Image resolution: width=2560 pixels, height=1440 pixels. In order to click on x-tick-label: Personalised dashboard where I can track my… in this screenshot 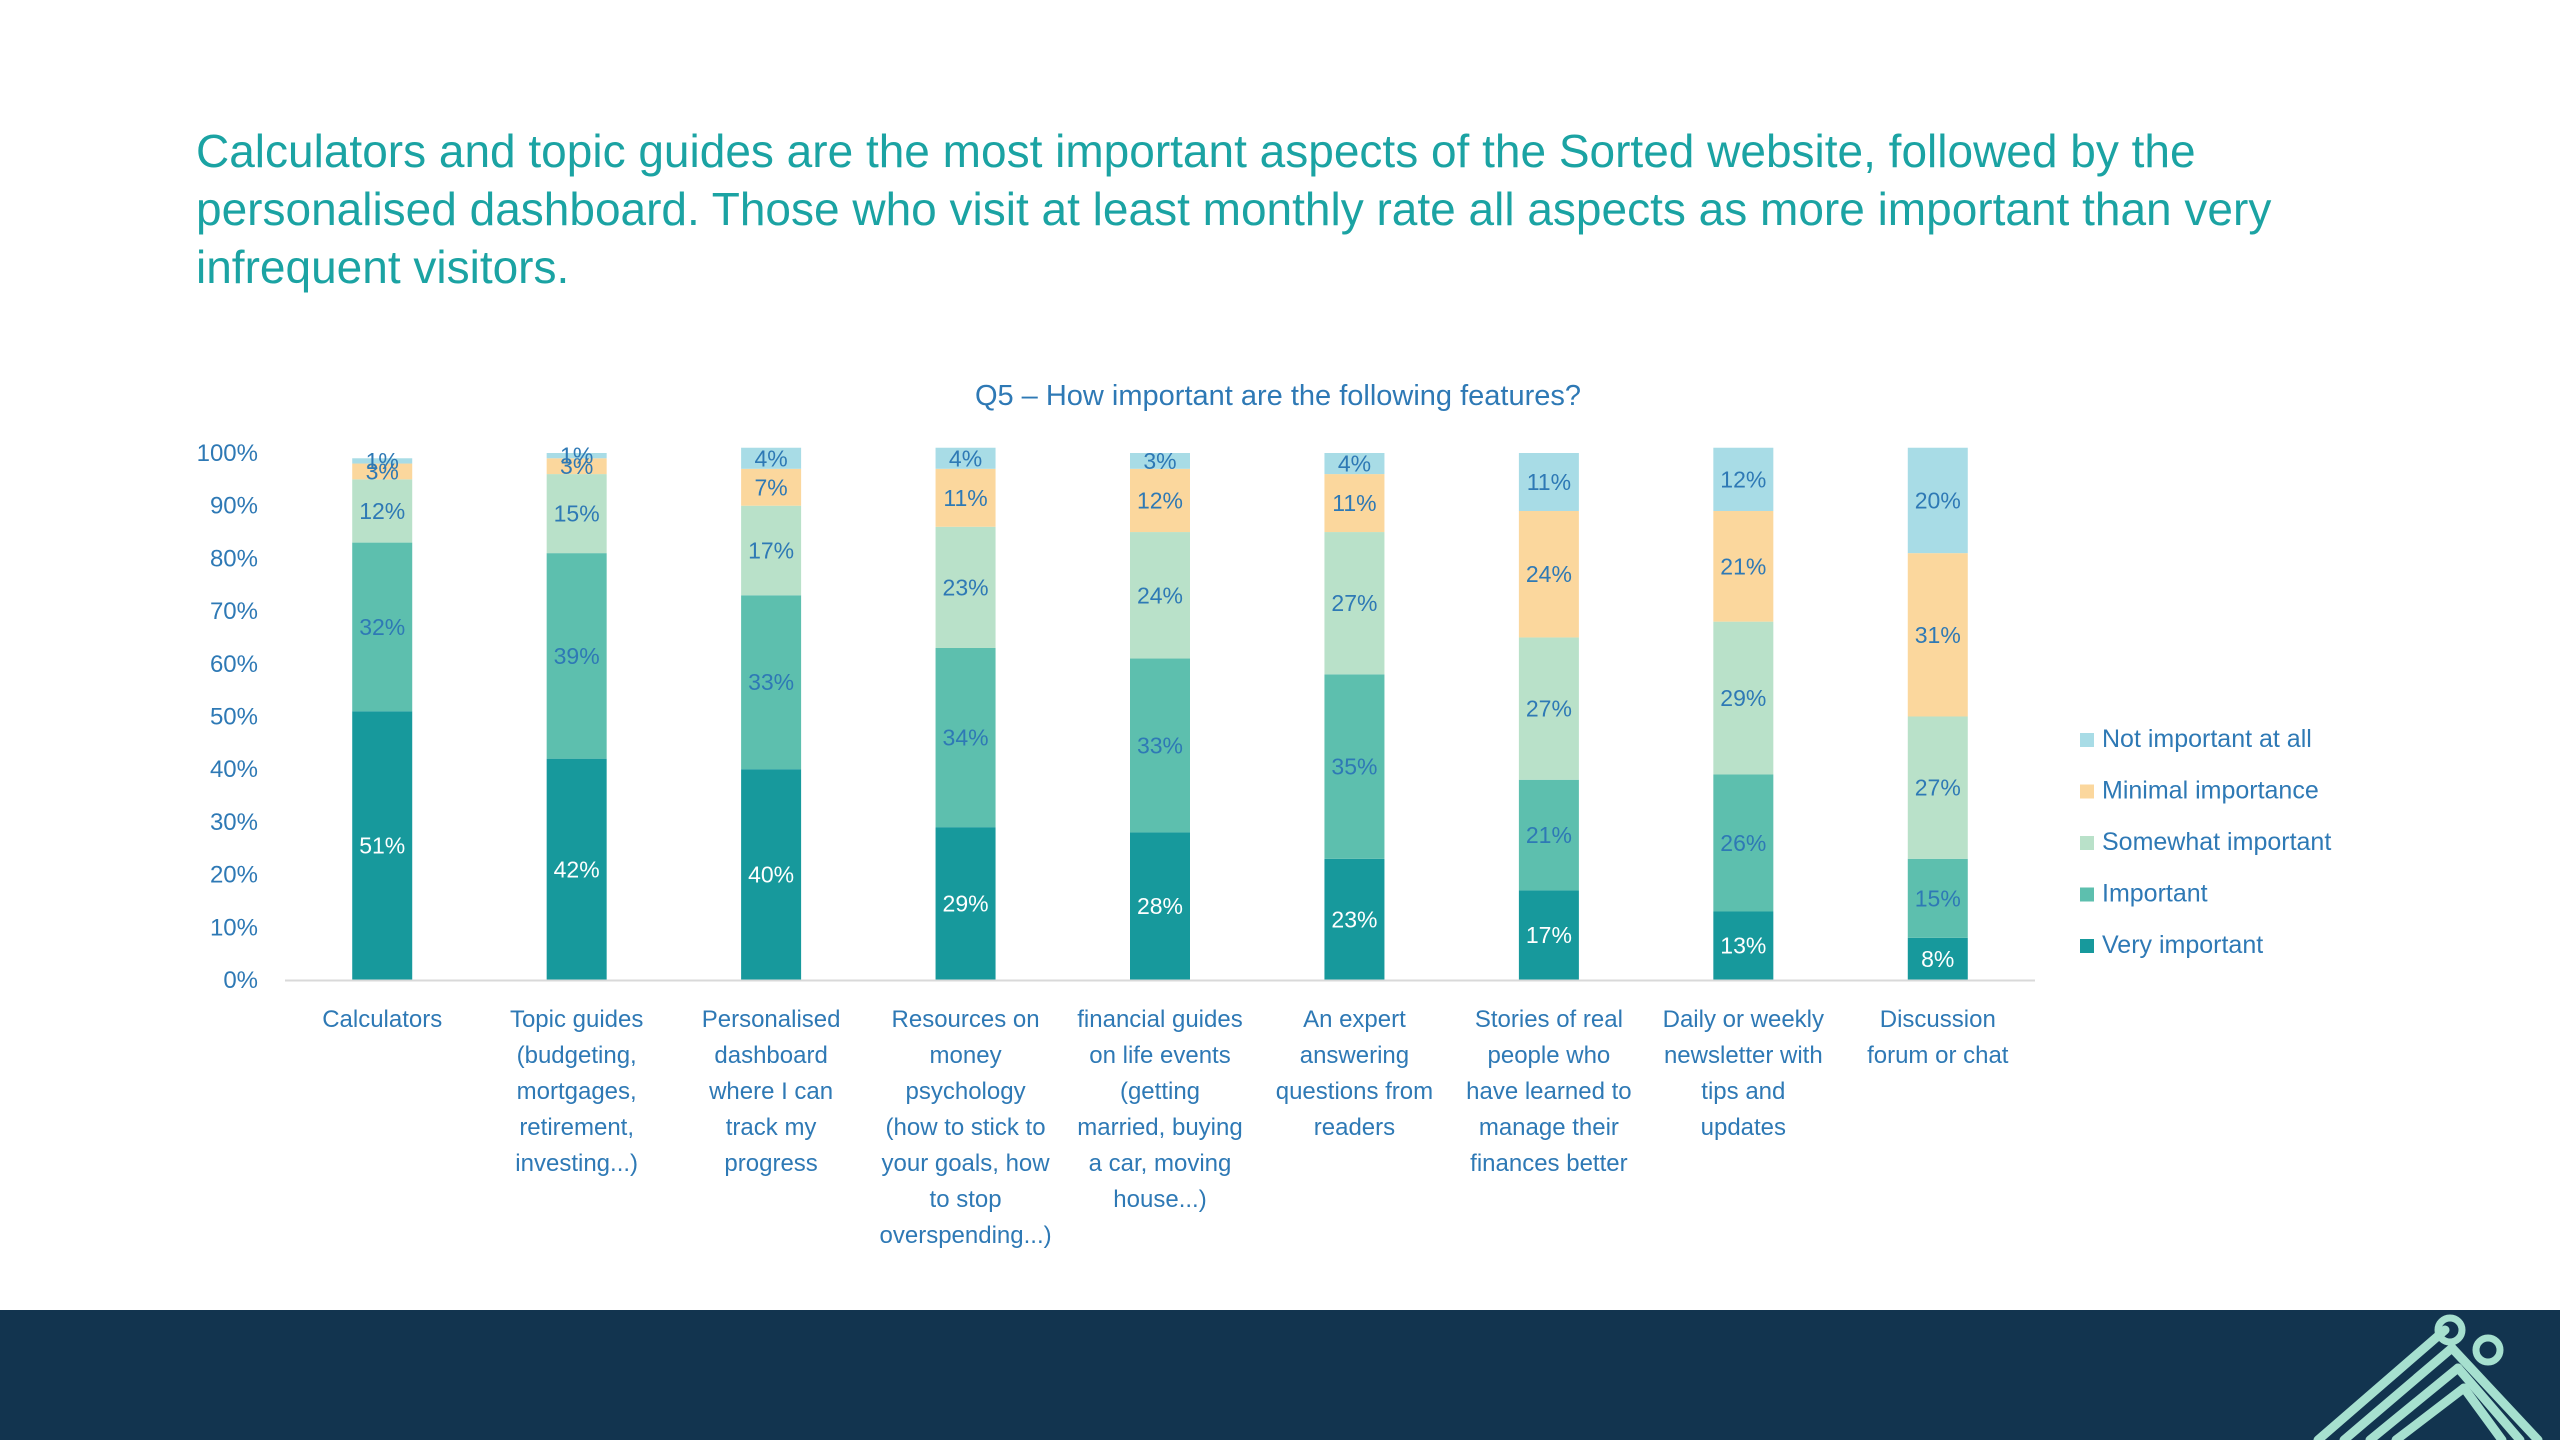, I will do `click(771, 1091)`.